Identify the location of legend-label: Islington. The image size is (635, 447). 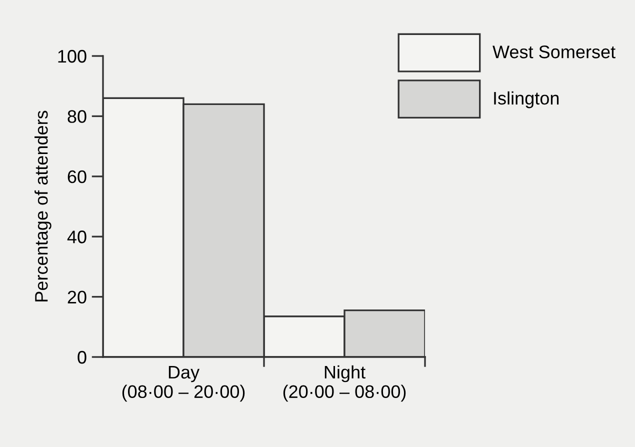
(526, 99).